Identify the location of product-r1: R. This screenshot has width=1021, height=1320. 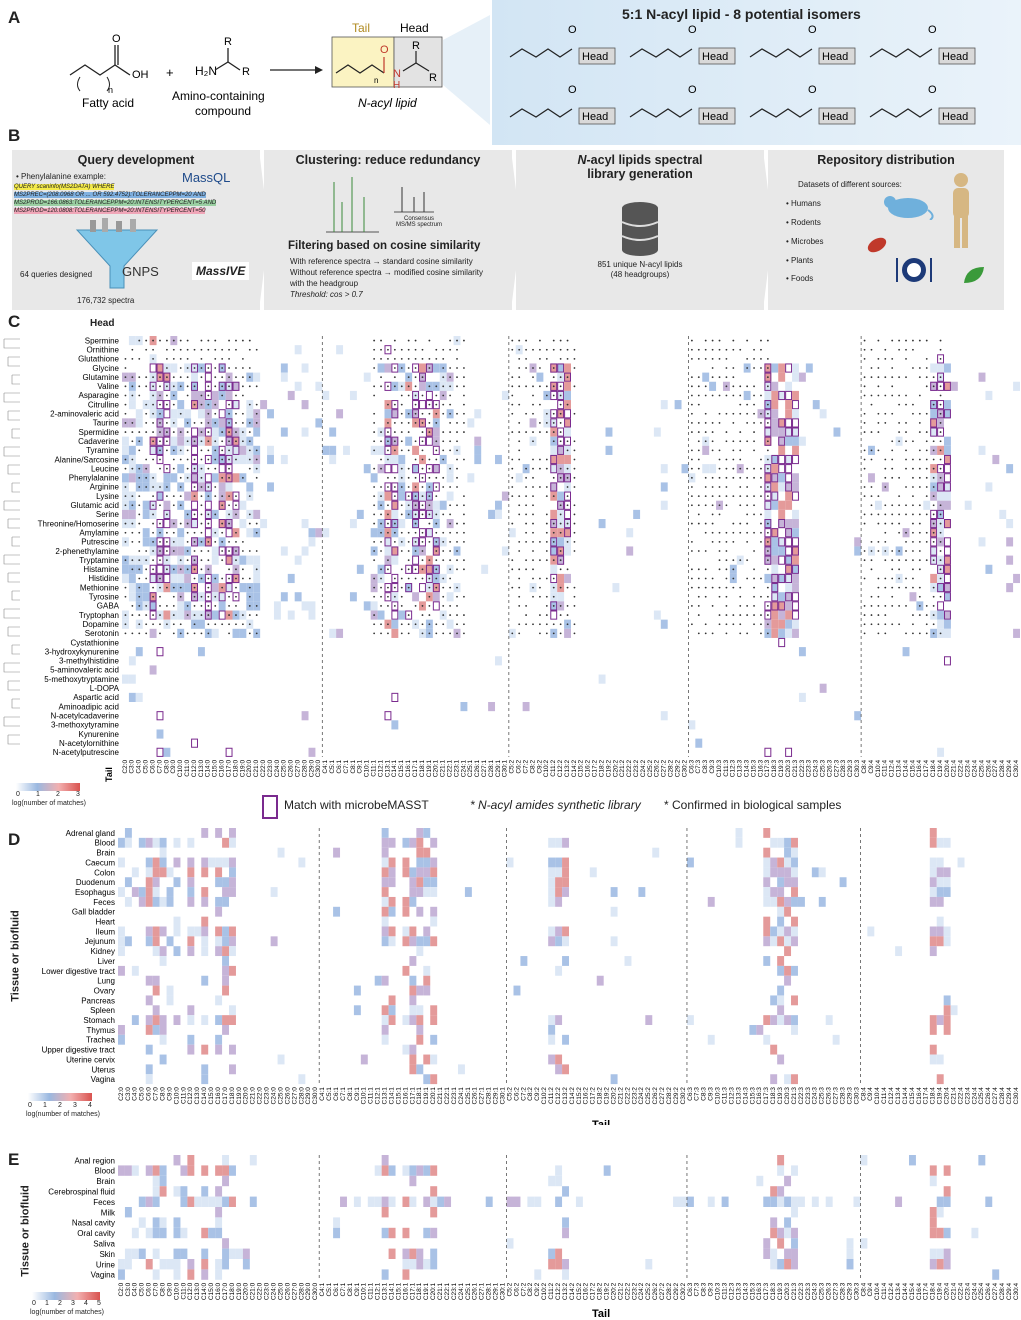
(416, 46).